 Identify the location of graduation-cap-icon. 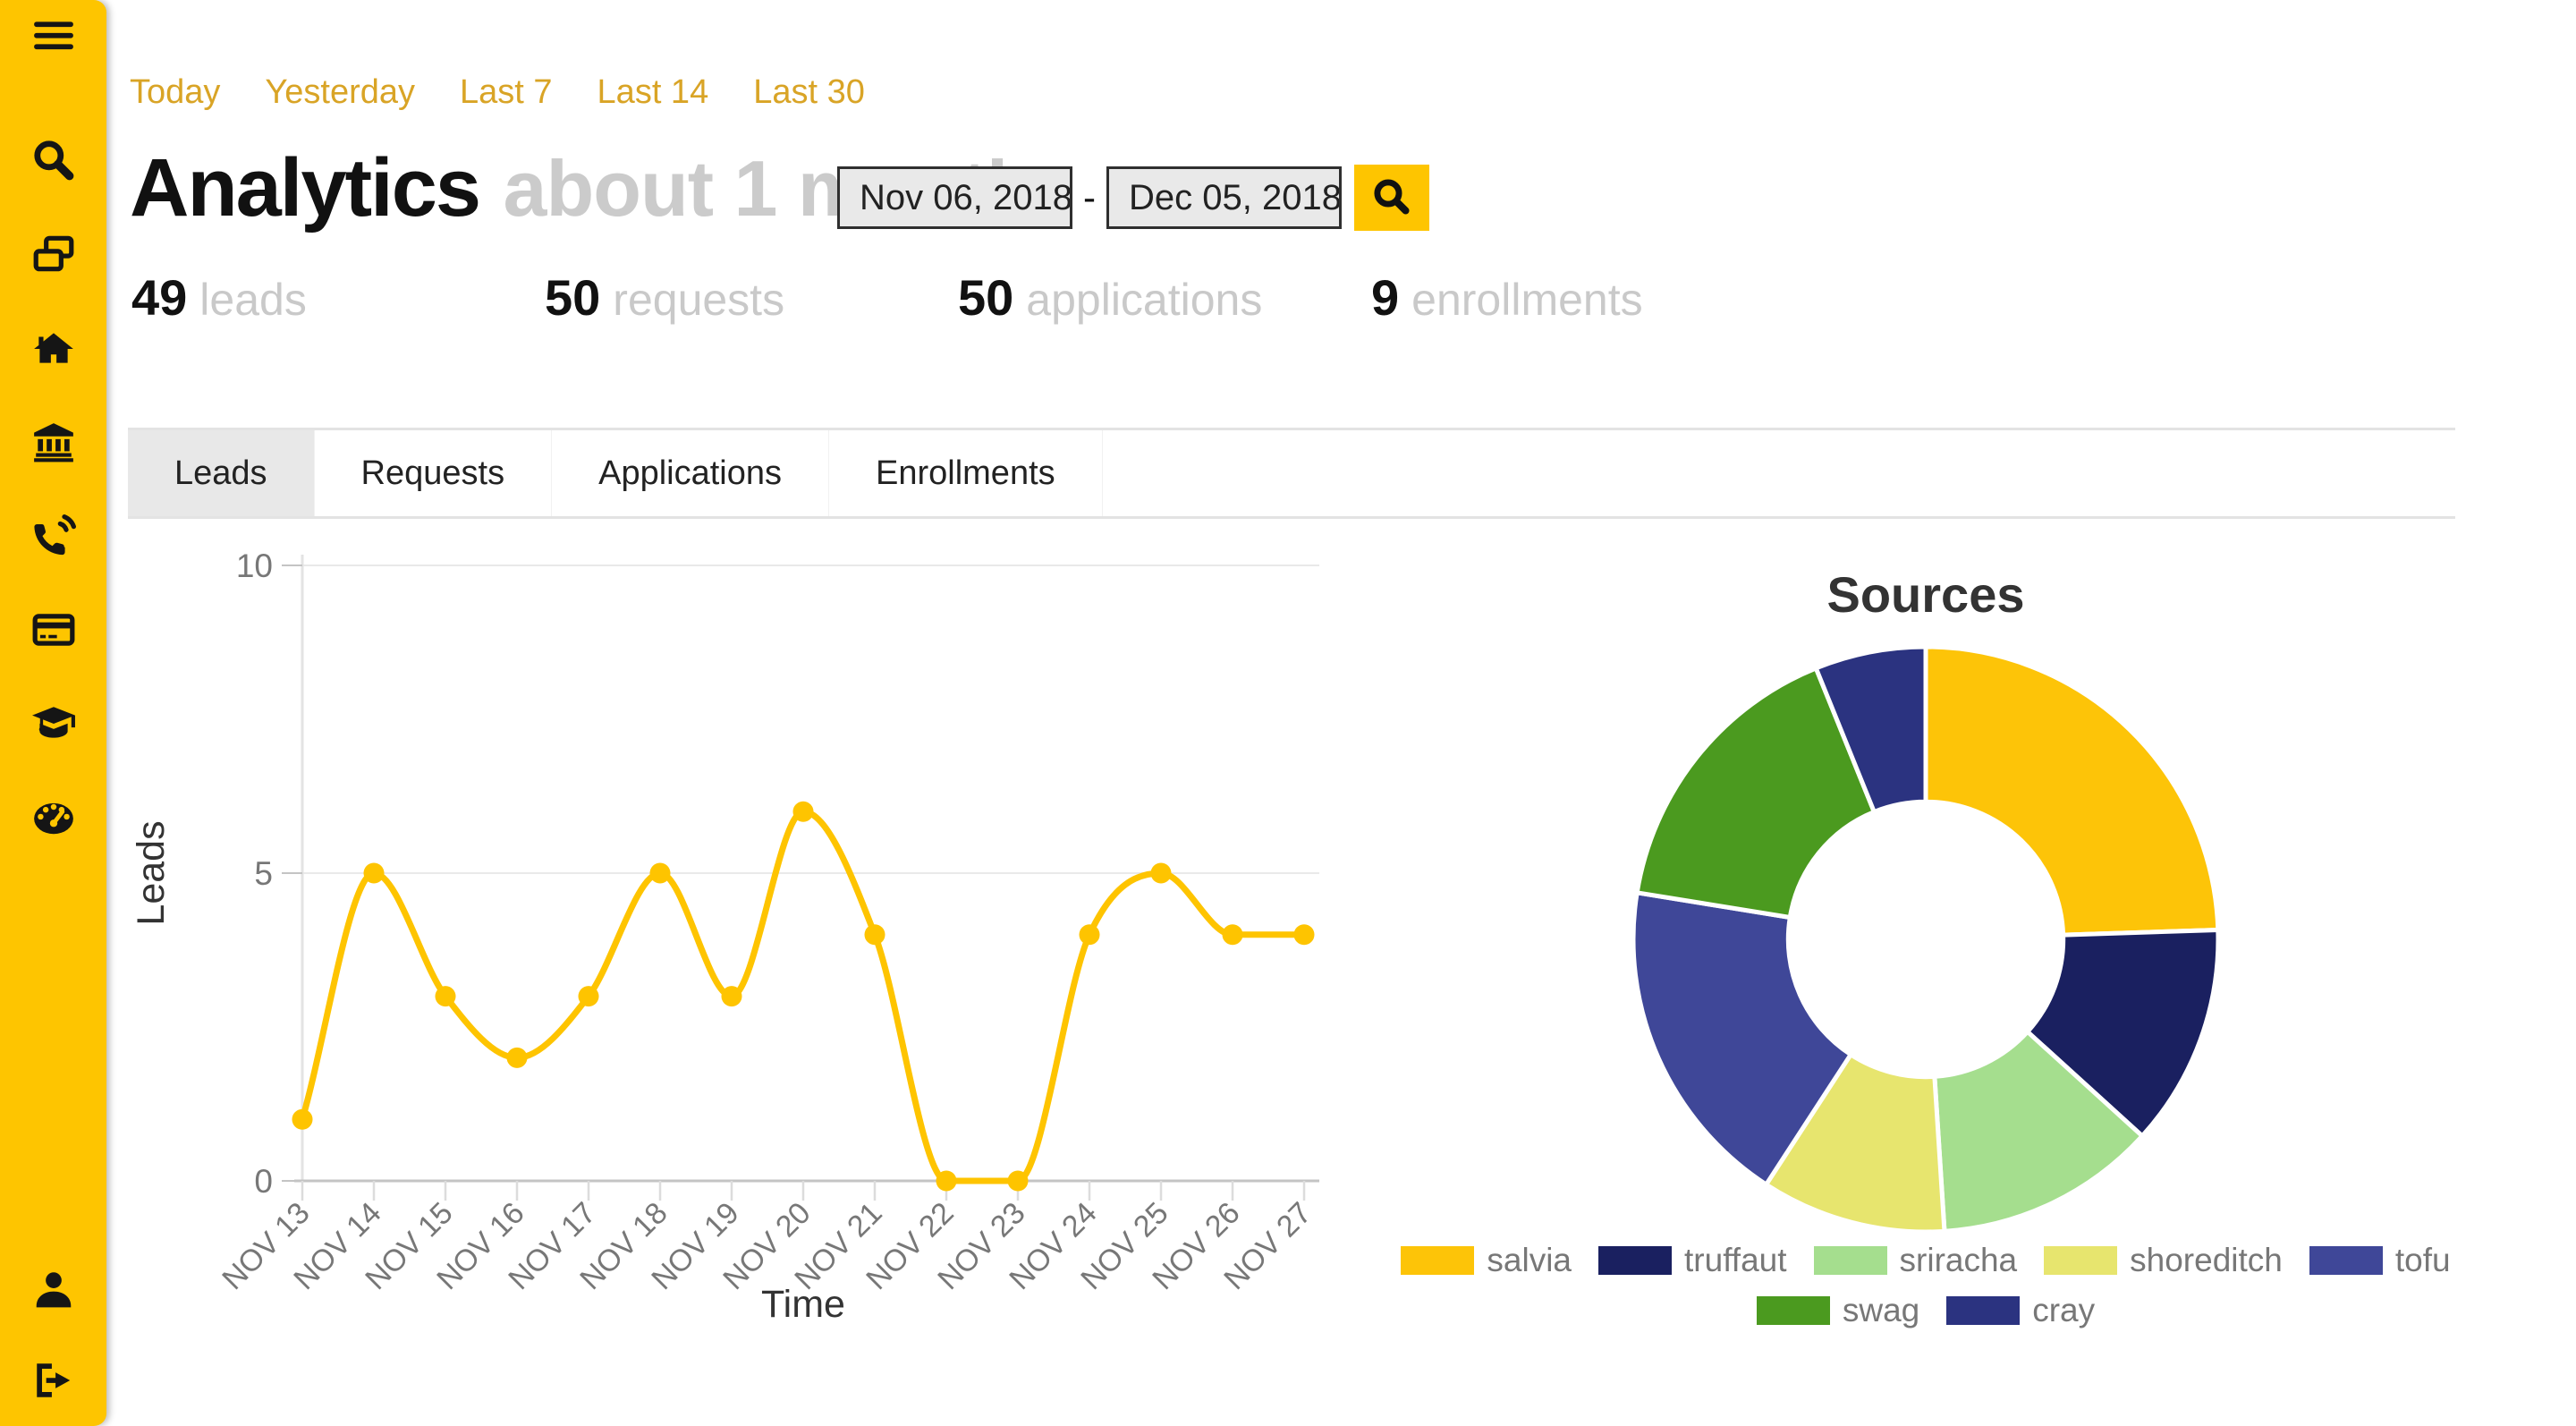
(53, 724).